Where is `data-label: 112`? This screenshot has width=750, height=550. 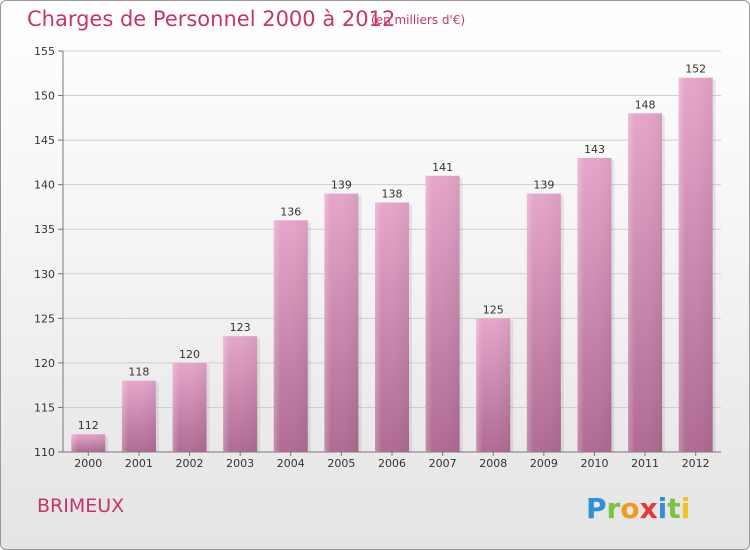 data-label: 112 is located at coordinates (88, 425).